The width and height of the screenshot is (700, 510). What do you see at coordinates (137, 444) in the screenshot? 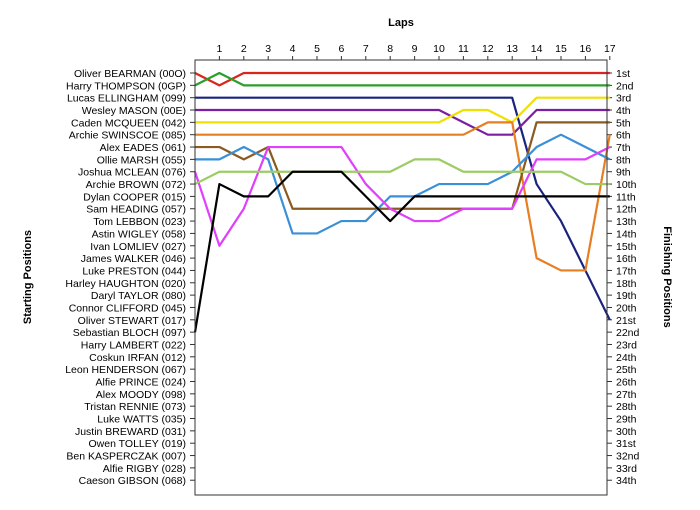
I see `starting-position-label: Owen TOLLEY (019)` at bounding box center [137, 444].